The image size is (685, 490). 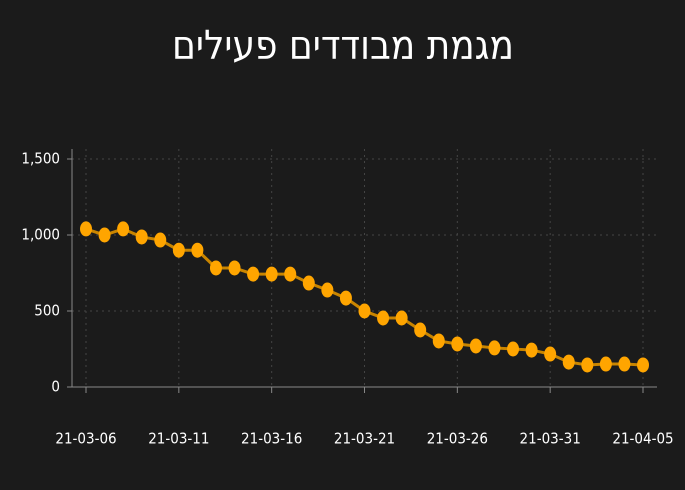 What do you see at coordinates (271, 439) in the screenshot?
I see `x-tick-label: 21-03-16` at bounding box center [271, 439].